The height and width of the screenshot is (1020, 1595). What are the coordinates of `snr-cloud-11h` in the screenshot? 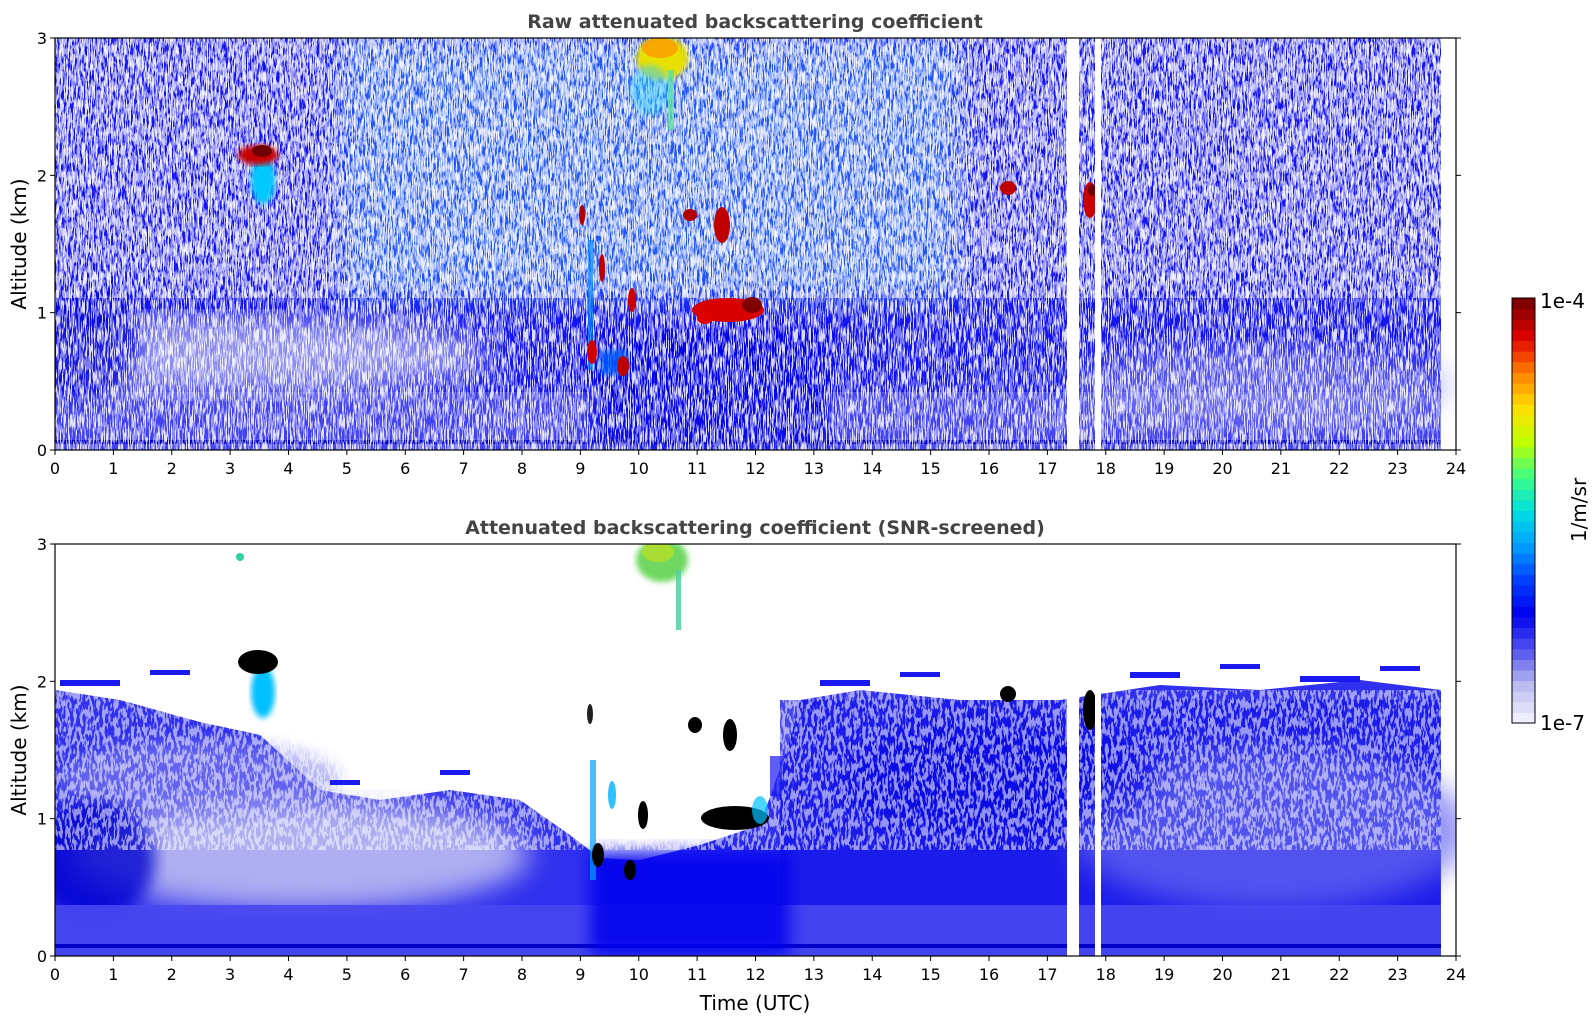 It's located at (728, 773).